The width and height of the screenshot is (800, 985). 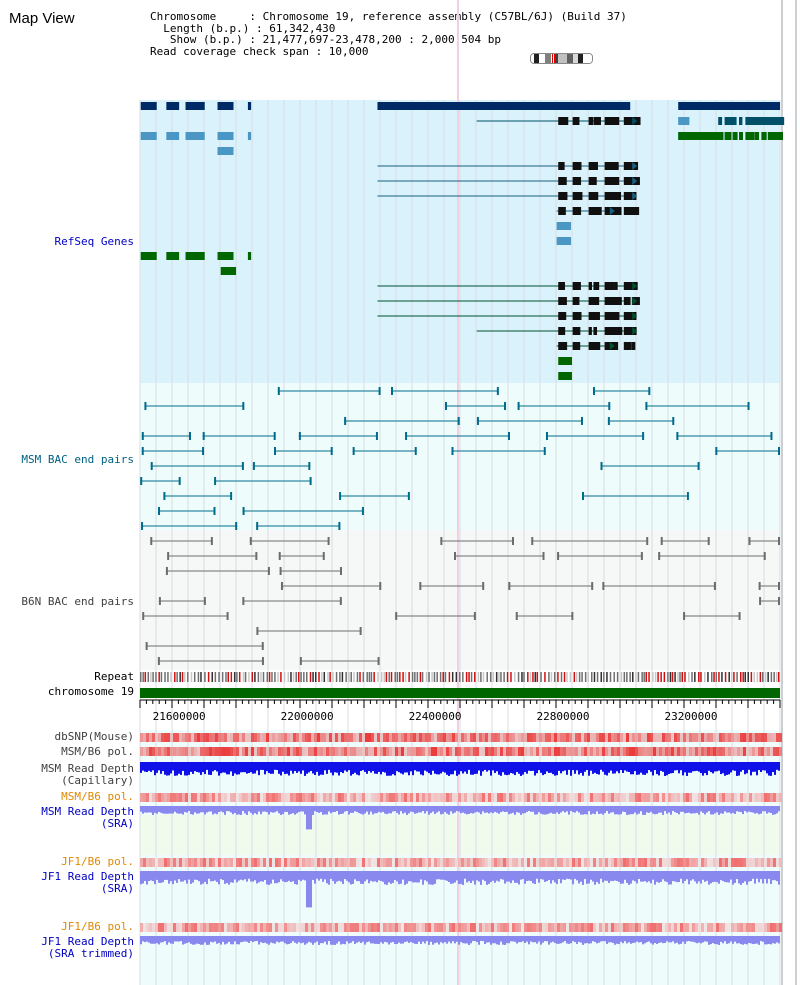 I want to click on track-label-jf1-b6-pol: JF1/B6 pol., so click(x=71, y=862).